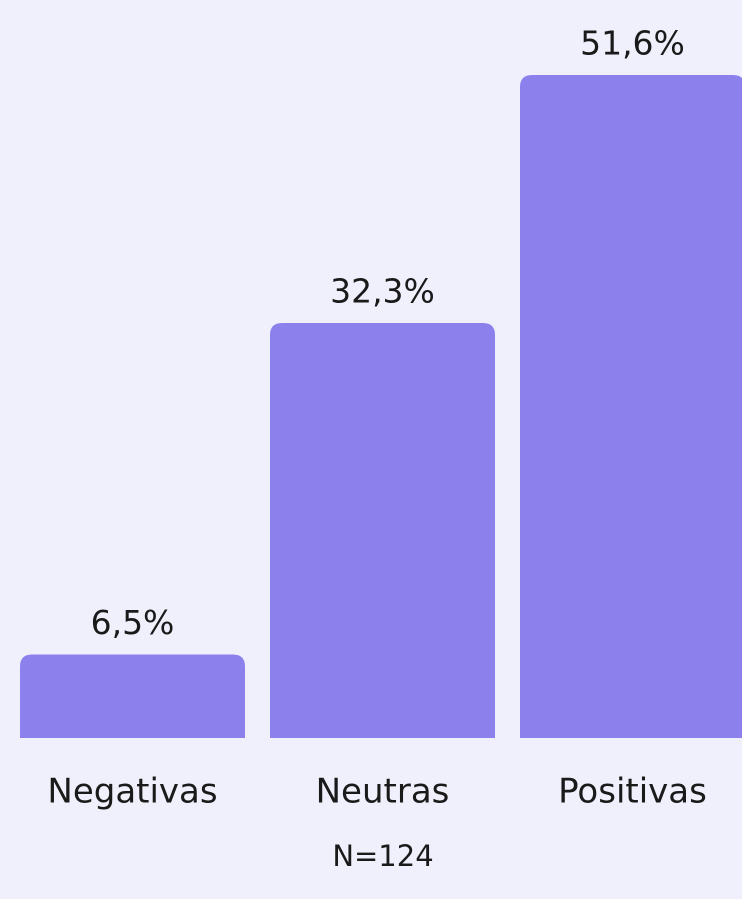 The width and height of the screenshot is (742, 899). Describe the element at coordinates (382, 856) in the screenshot. I see `sample-size-note: N=124` at that location.